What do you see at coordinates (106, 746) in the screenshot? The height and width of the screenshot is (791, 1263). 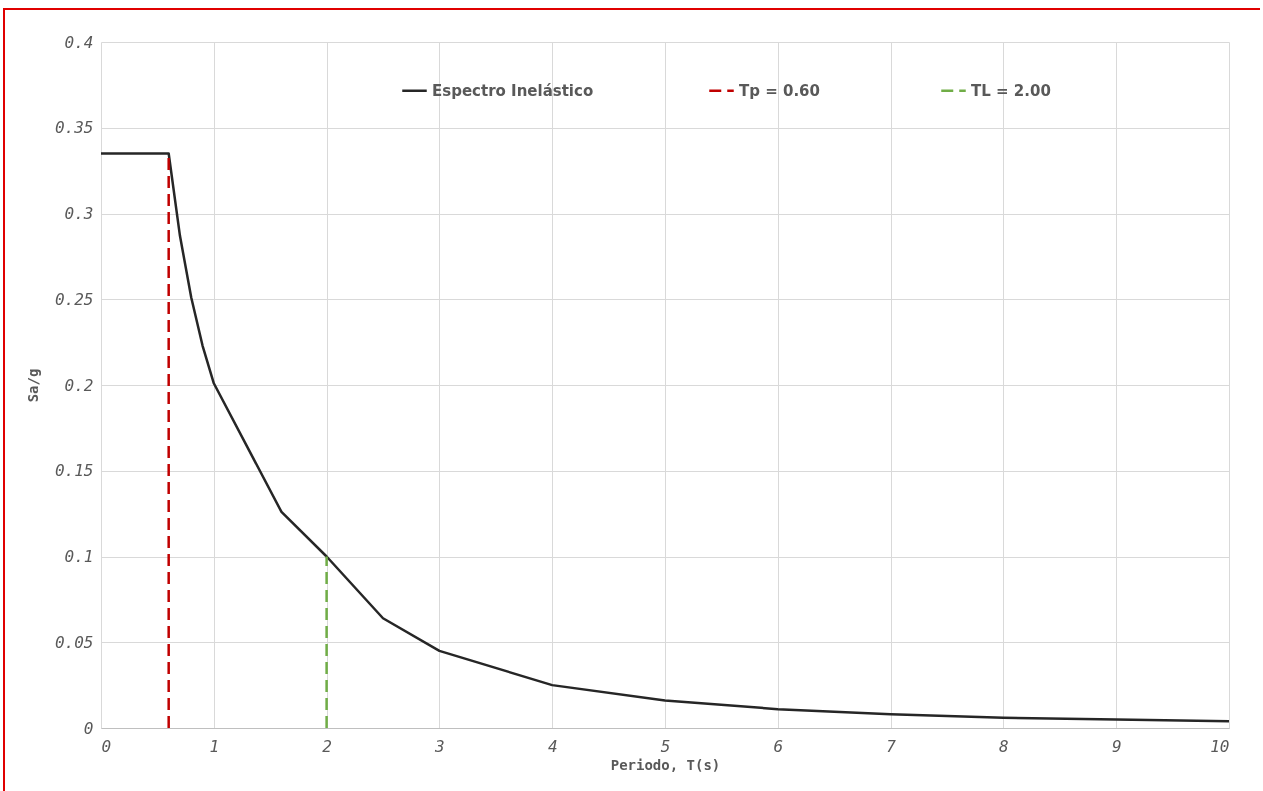 I see `x-tick-label: 0` at bounding box center [106, 746].